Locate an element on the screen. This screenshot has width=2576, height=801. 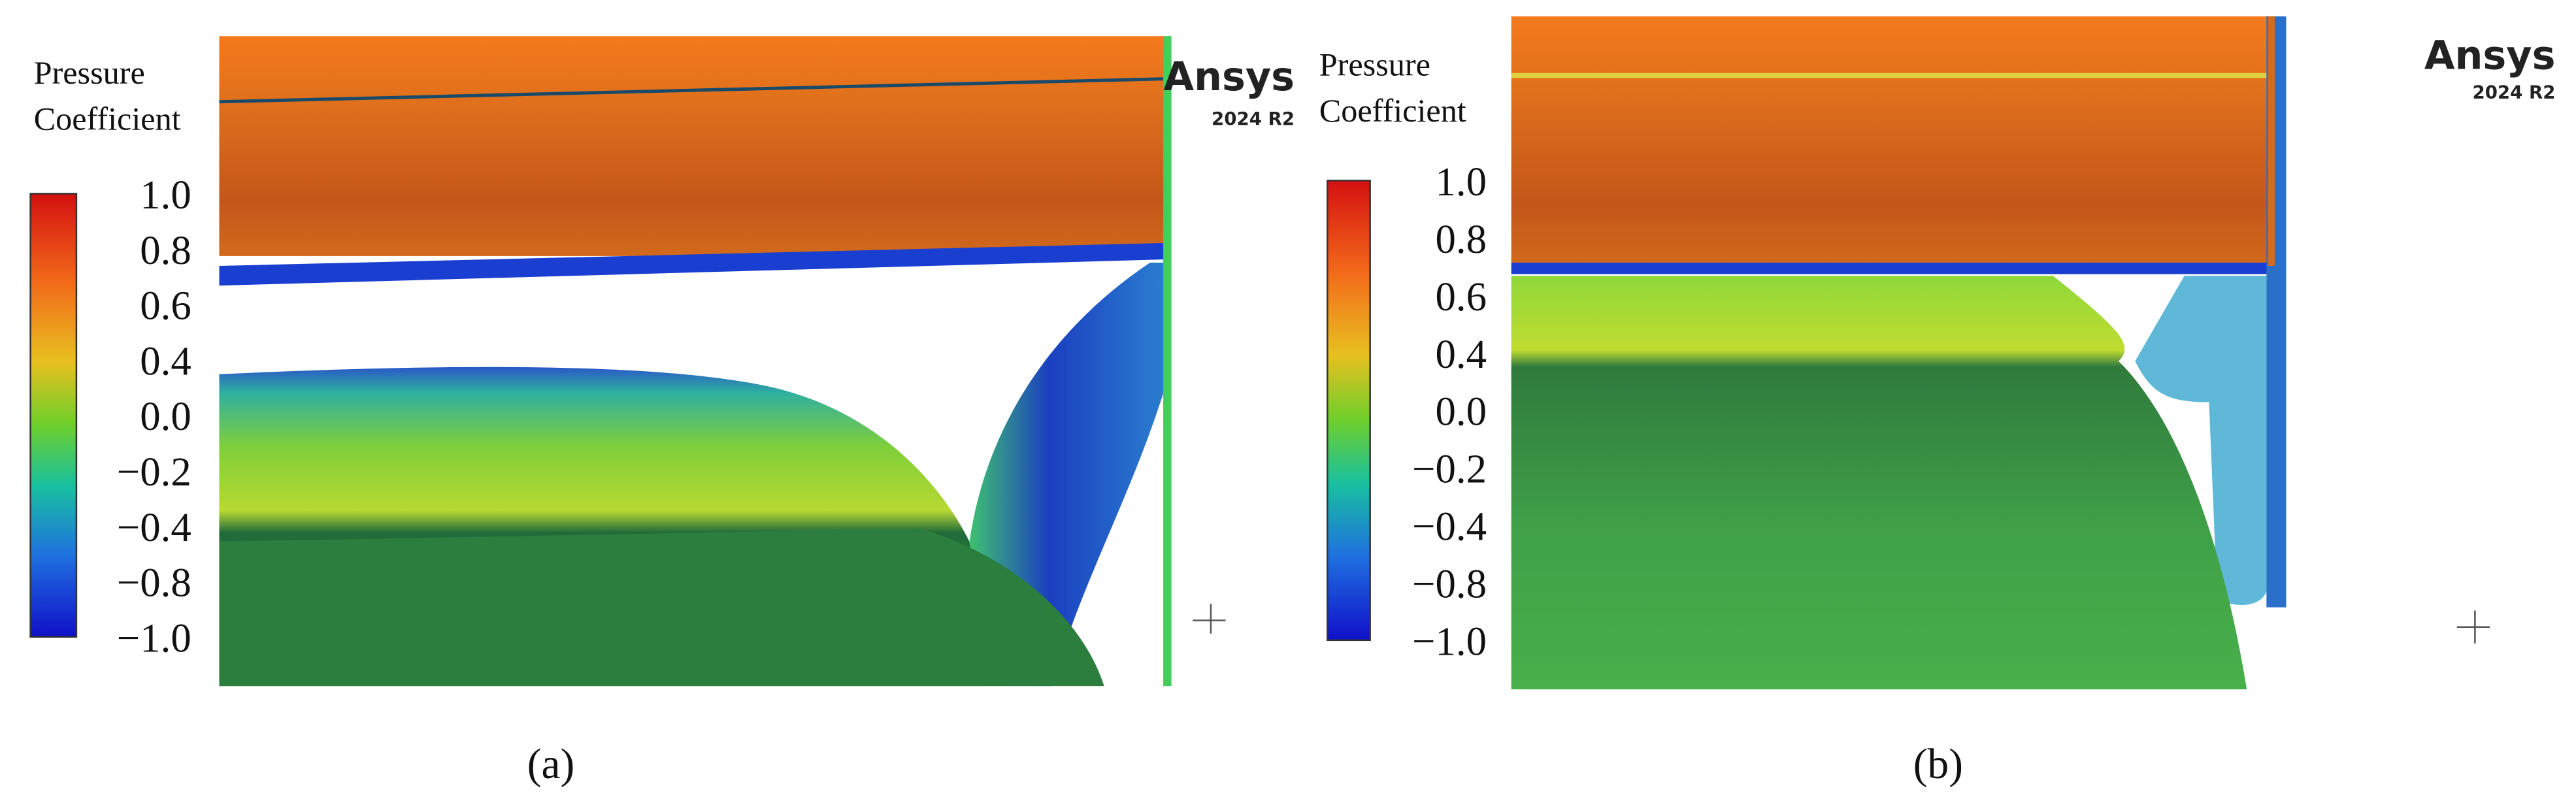
caption: (a) is located at coordinates (550, 764).